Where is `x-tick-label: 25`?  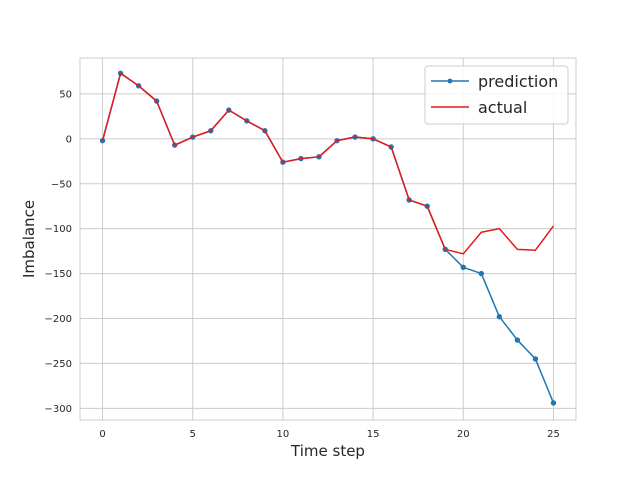
x-tick-label: 25 is located at coordinates (553, 434).